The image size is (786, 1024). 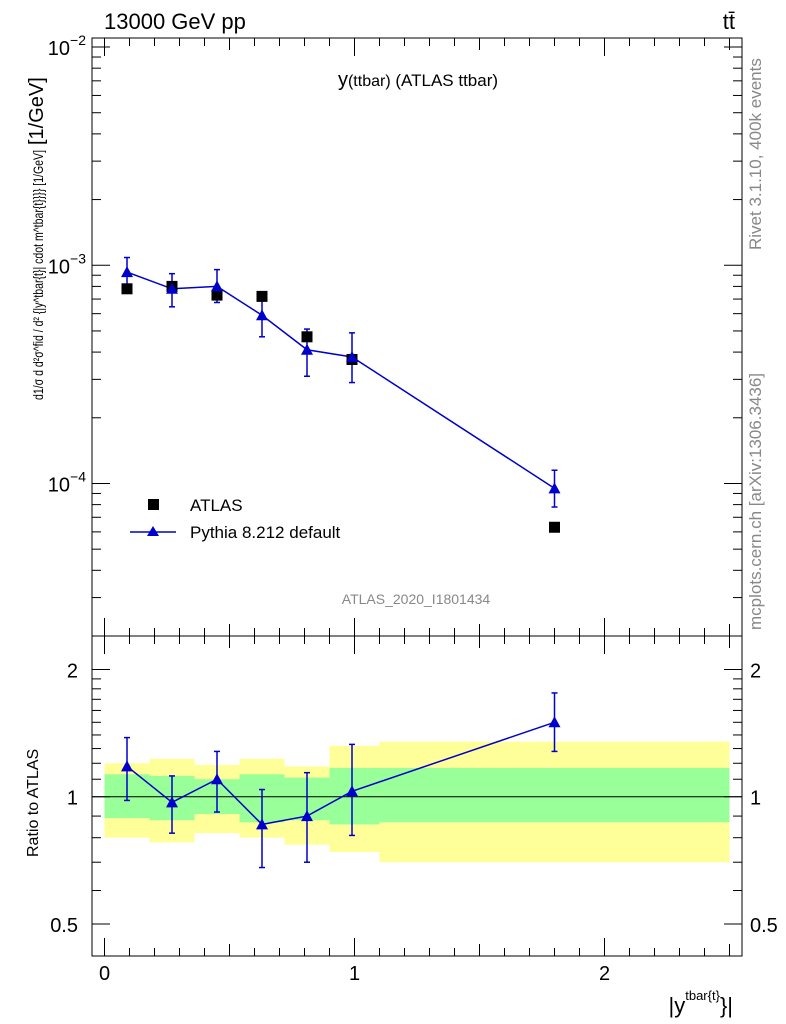 I want to click on ratio-bands, so click(x=417, y=802).